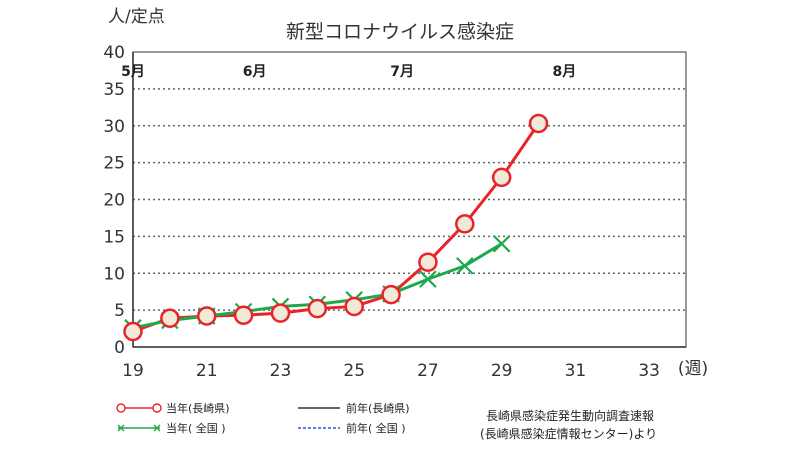 This screenshot has height=450, width=800. I want to click on source-line-1: 長崎県感染症発生動向調査速報, so click(570, 415).